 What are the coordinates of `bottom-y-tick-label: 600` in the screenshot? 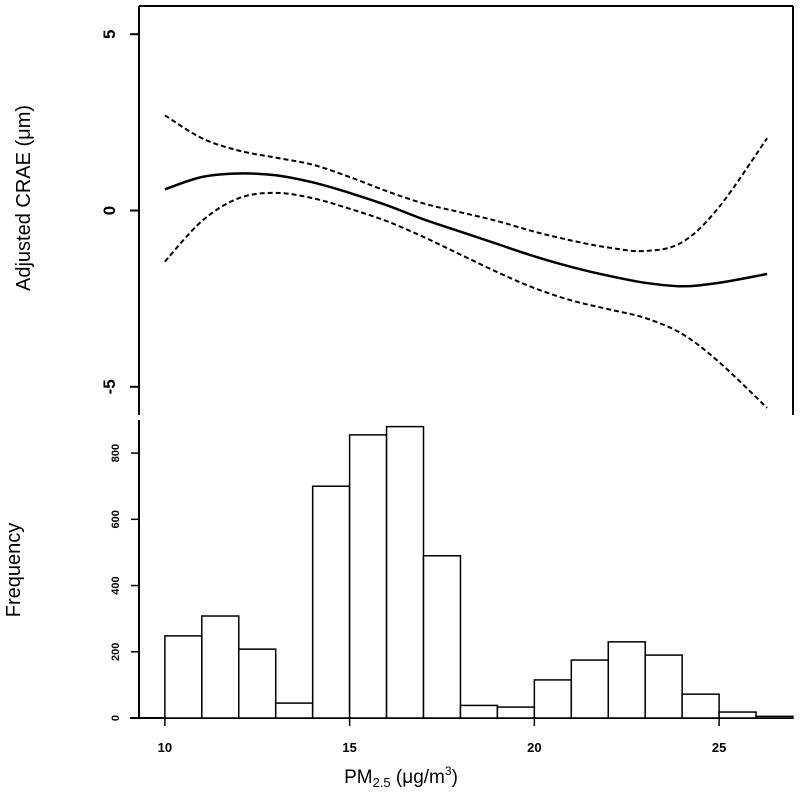 It's located at (116, 519).